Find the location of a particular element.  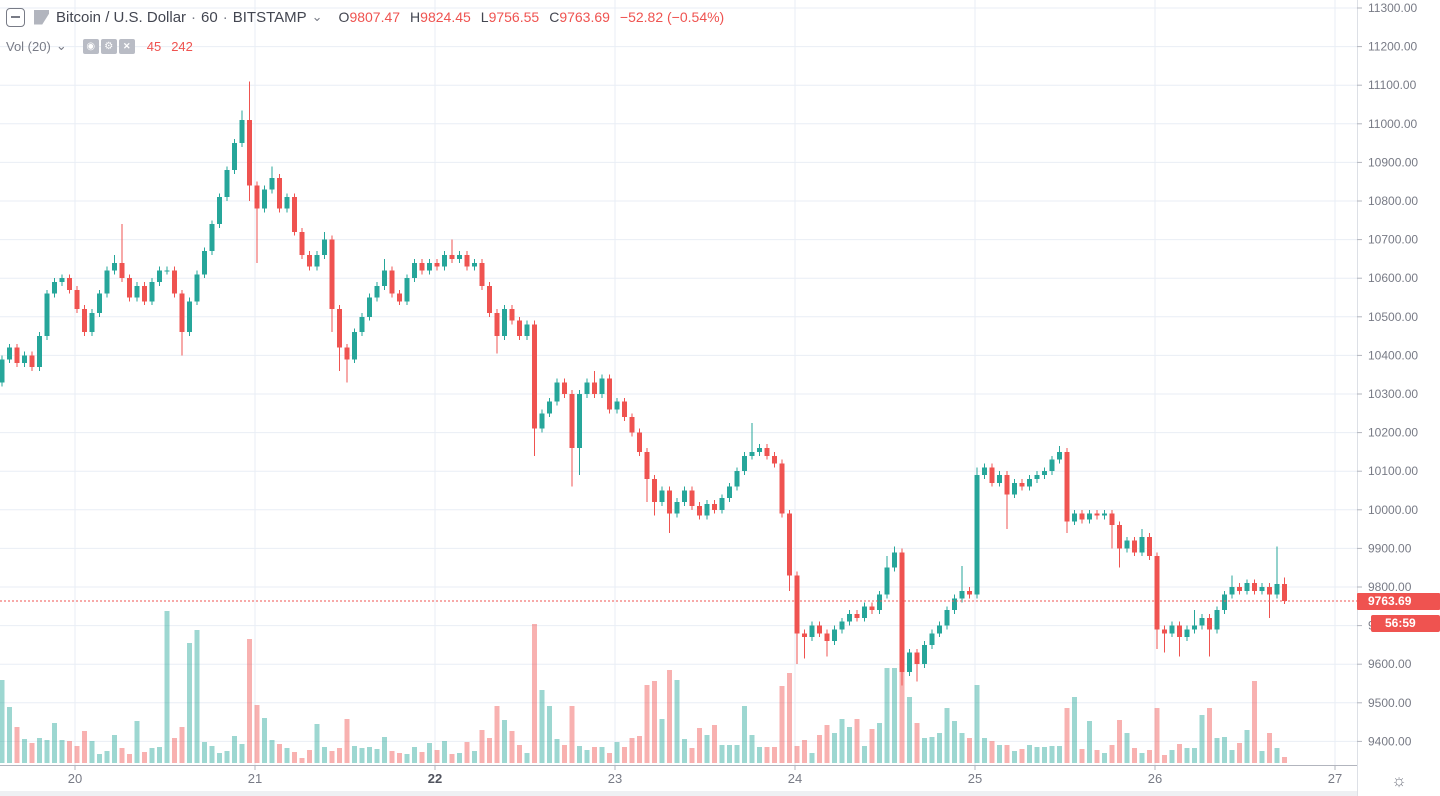

time-tick-label: 22 is located at coordinates (435, 778).